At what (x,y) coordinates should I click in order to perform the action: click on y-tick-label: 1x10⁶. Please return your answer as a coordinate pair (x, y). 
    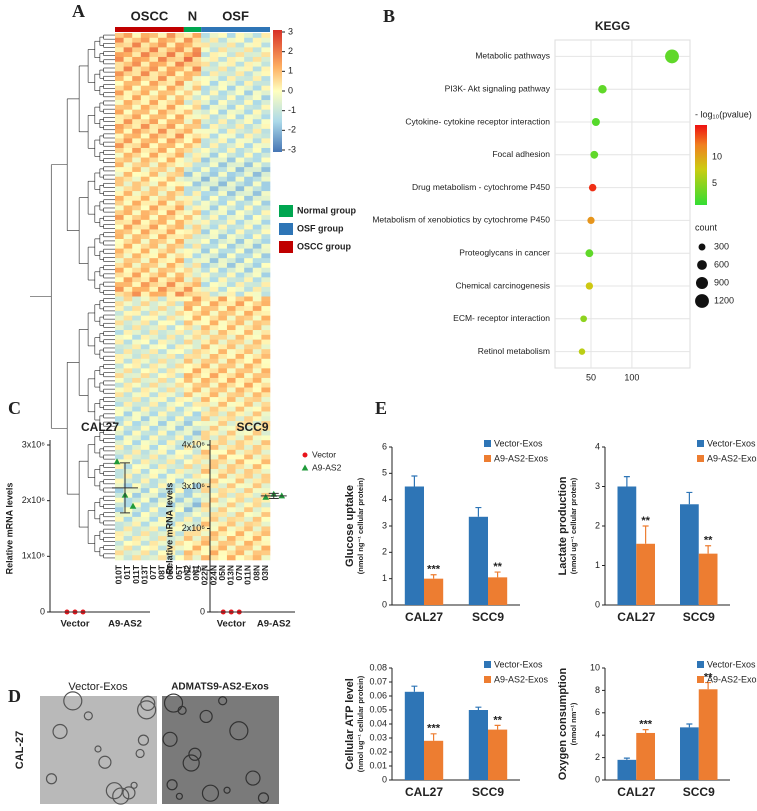
    Looking at the image, I should click on (194, 570).